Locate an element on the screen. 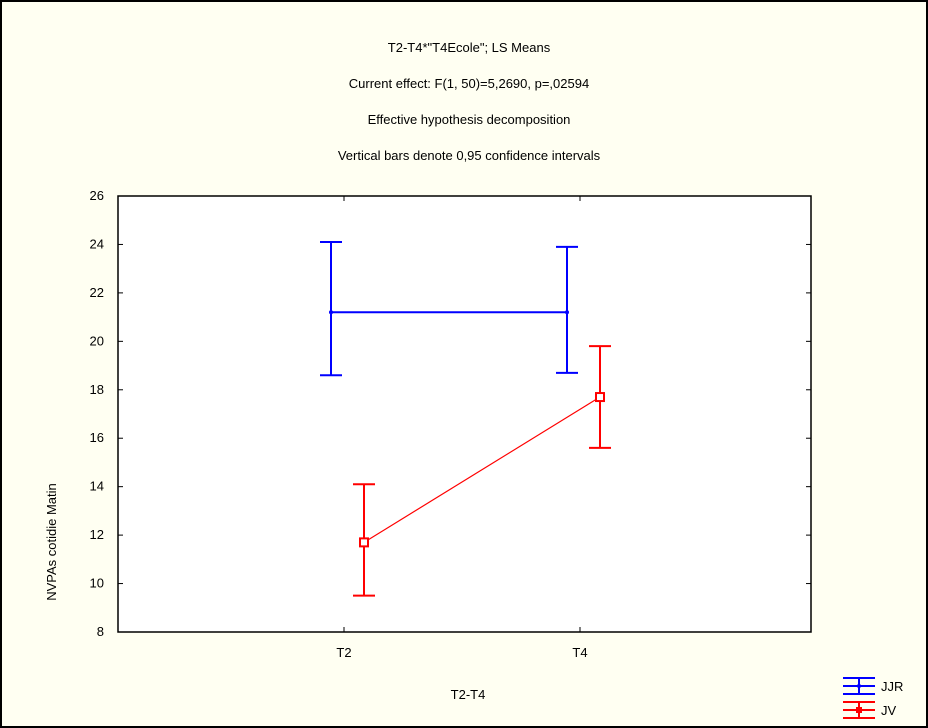  y-tick-label: 10 is located at coordinates (97, 583).